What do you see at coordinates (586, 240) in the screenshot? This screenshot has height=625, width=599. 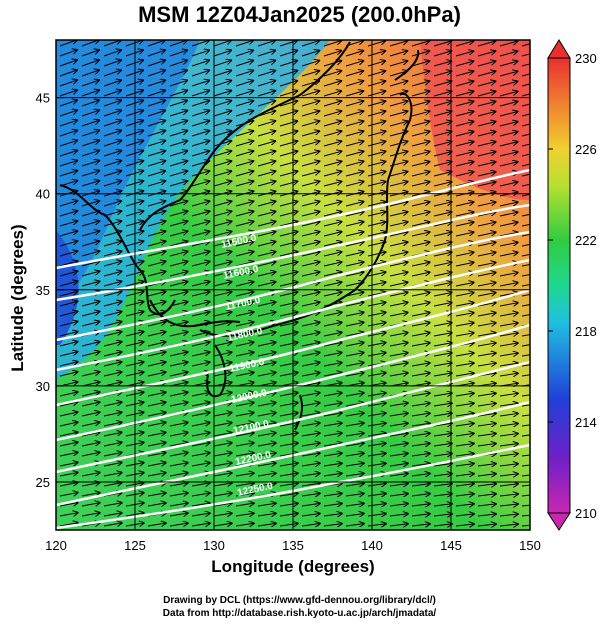 I see `colorbar-tick-label: 222` at bounding box center [586, 240].